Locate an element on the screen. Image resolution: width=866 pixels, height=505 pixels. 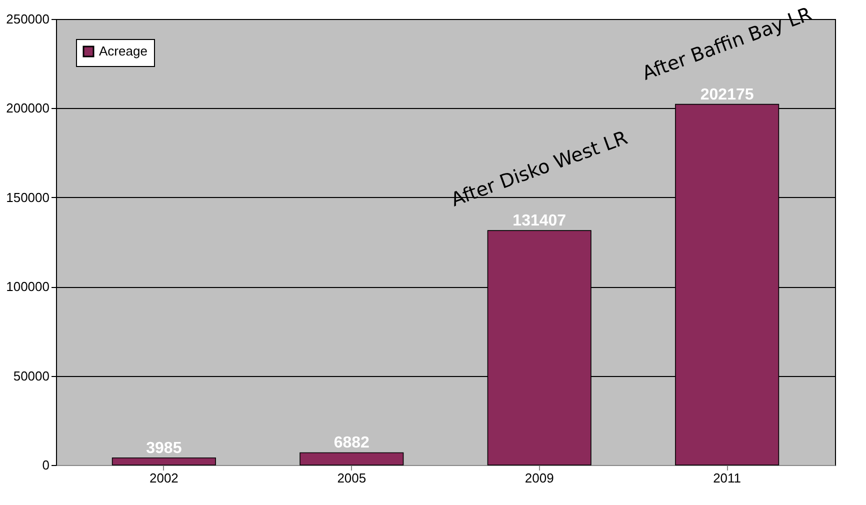
data-label: 6882 is located at coordinates (352, 443).